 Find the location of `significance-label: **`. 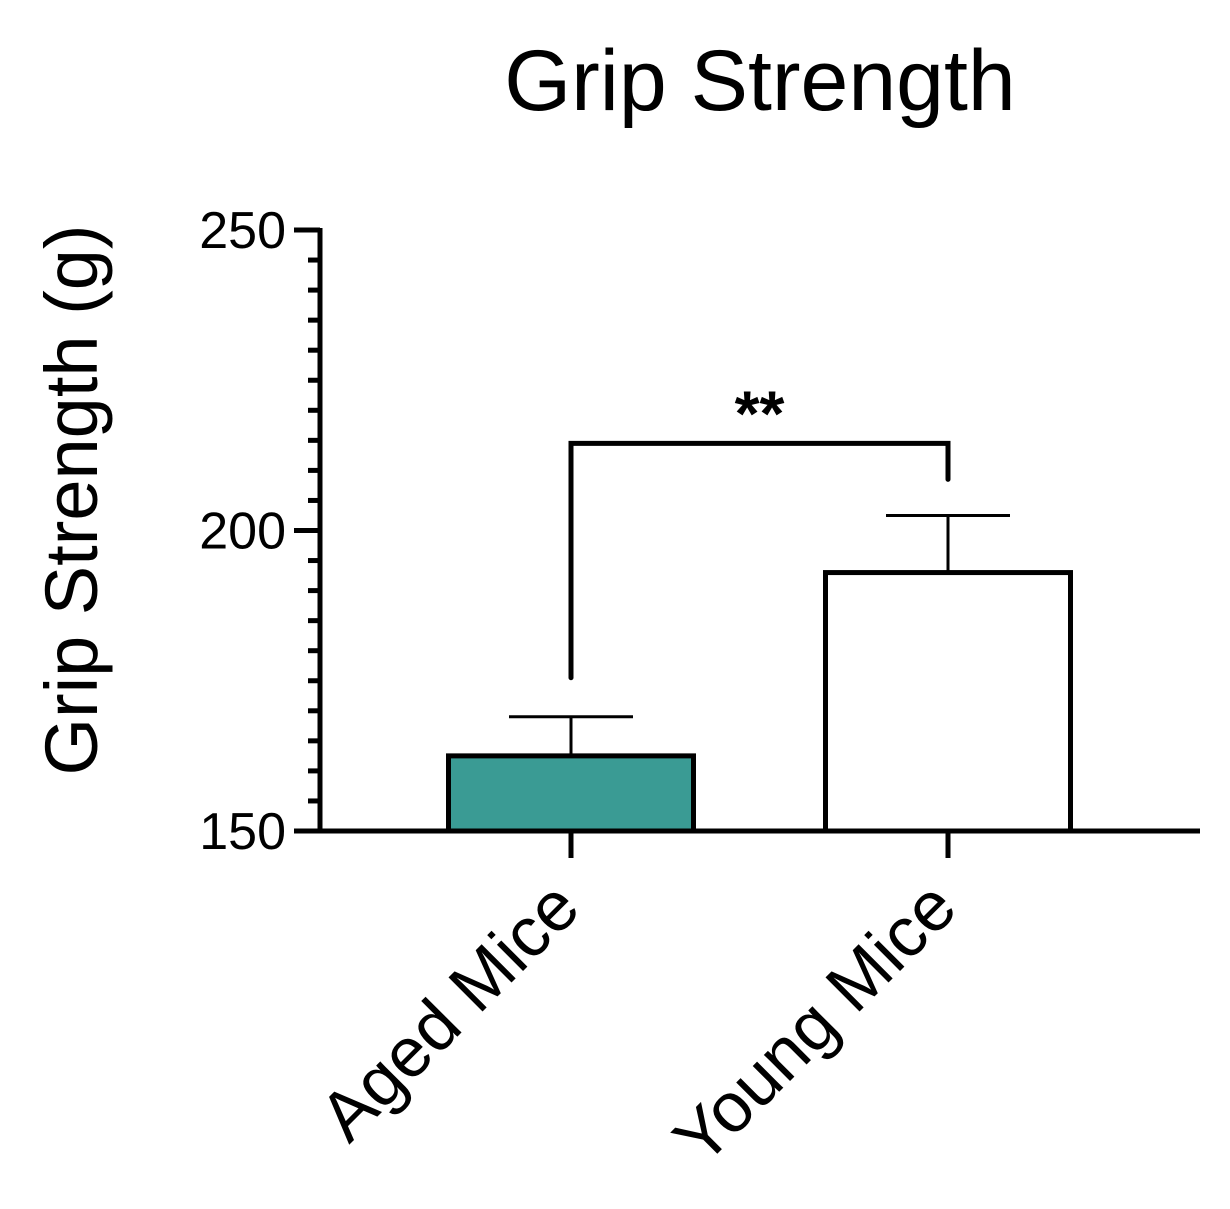

significance-label: ** is located at coordinates (760, 413).